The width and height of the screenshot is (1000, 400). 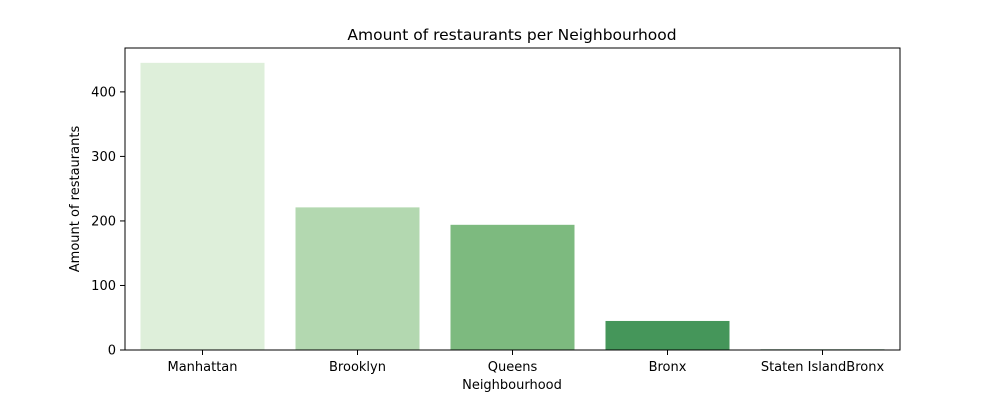 I want to click on y-axis-title: Amount of restaurants, so click(x=75, y=199).